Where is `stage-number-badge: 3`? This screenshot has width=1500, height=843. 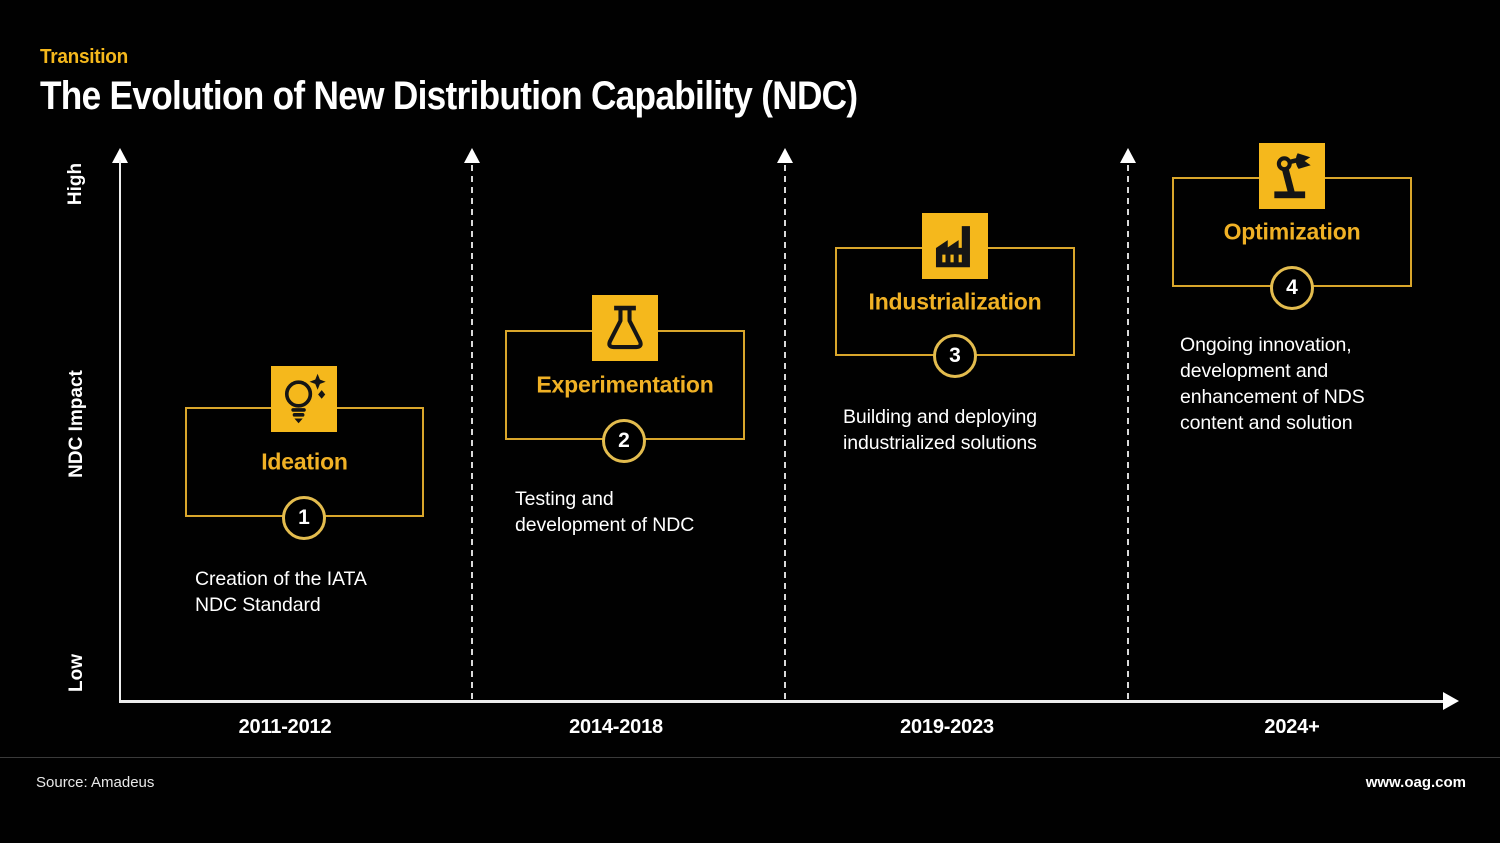
stage-number-badge: 3 is located at coordinates (955, 356).